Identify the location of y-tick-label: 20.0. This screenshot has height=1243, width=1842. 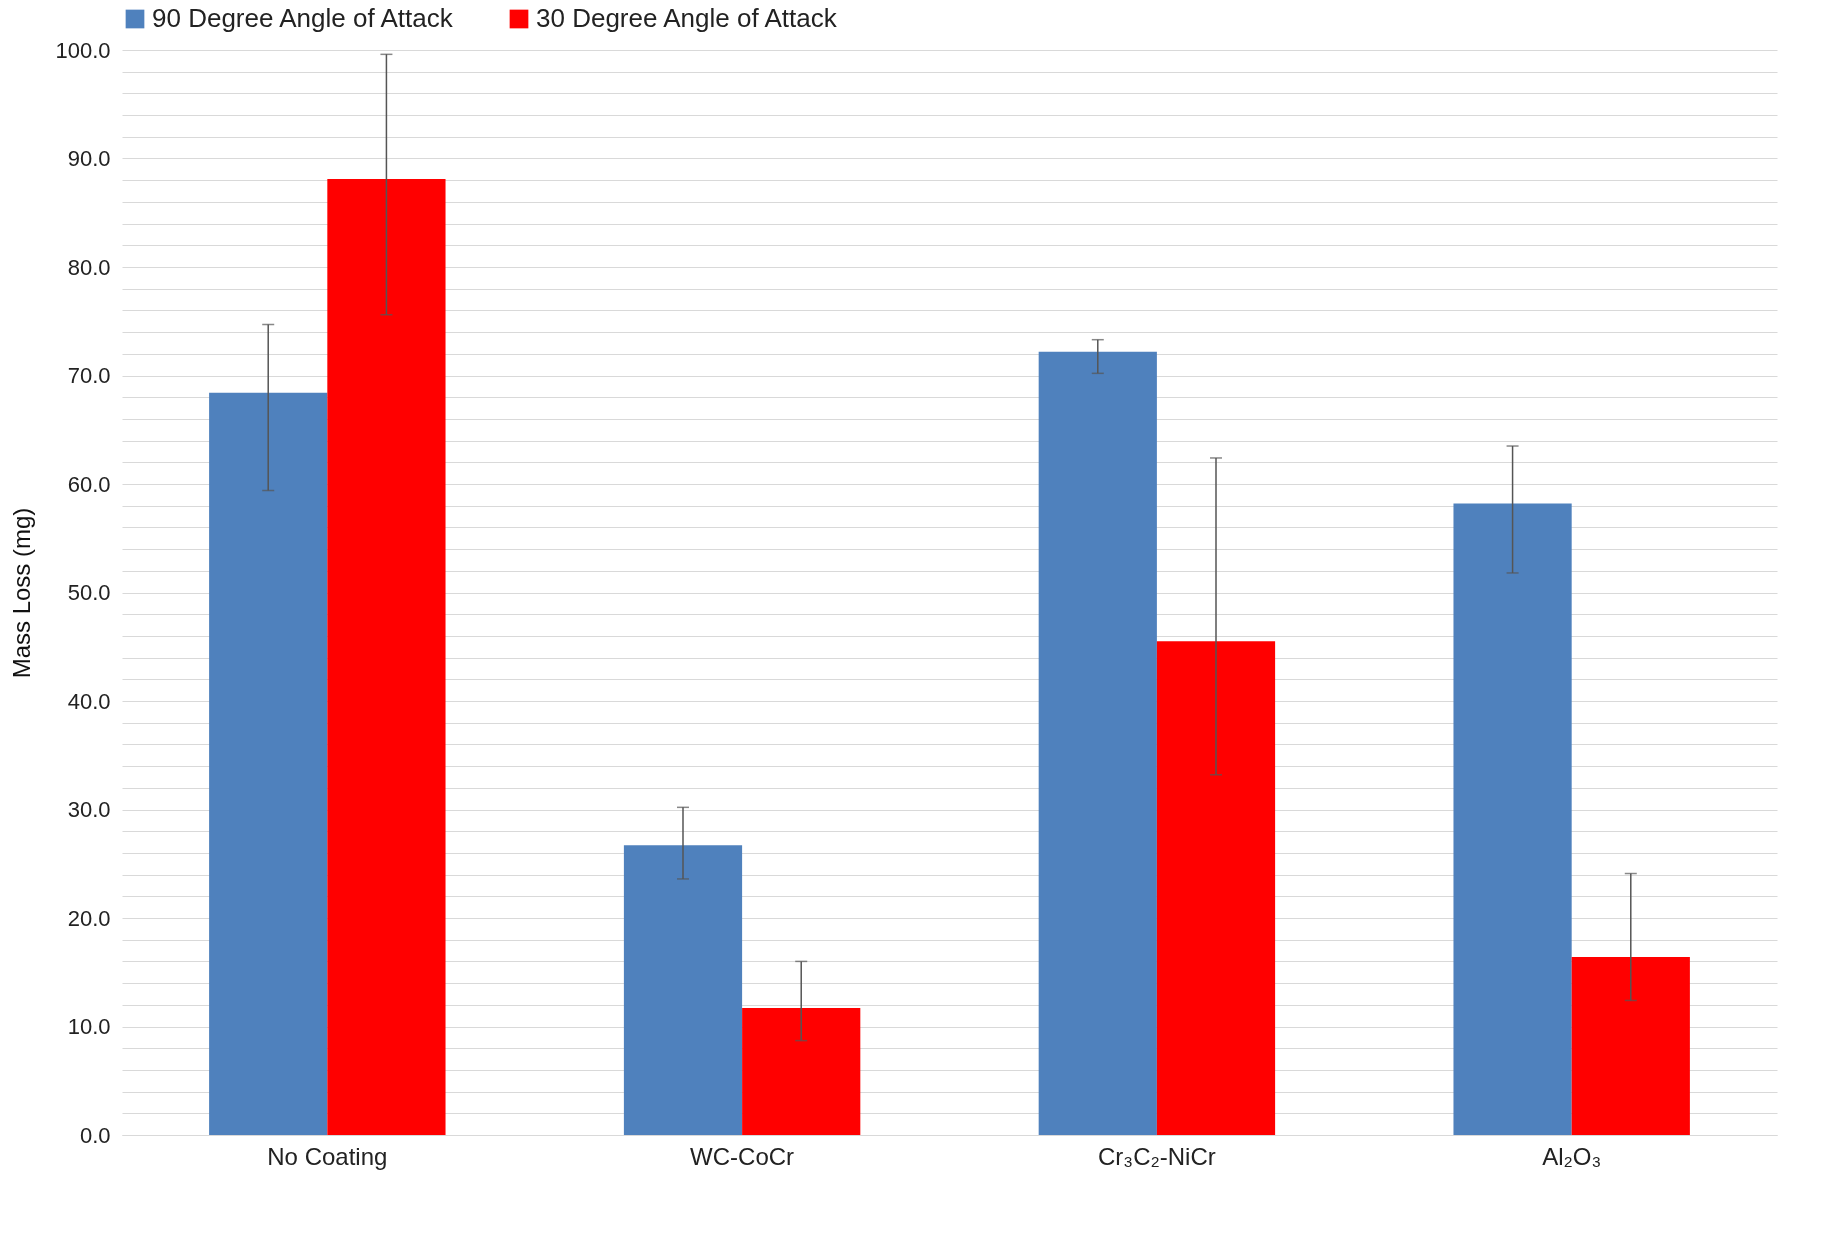
(89, 918).